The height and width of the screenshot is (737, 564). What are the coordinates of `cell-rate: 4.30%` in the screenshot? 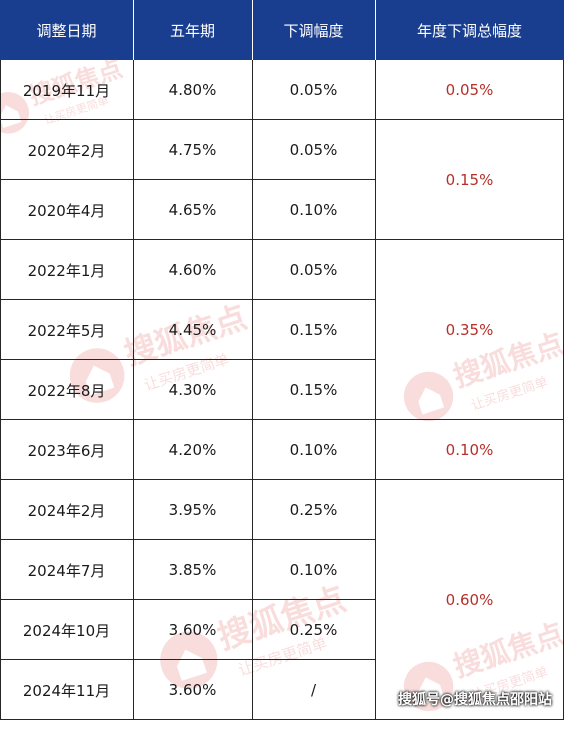 It's located at (192, 390).